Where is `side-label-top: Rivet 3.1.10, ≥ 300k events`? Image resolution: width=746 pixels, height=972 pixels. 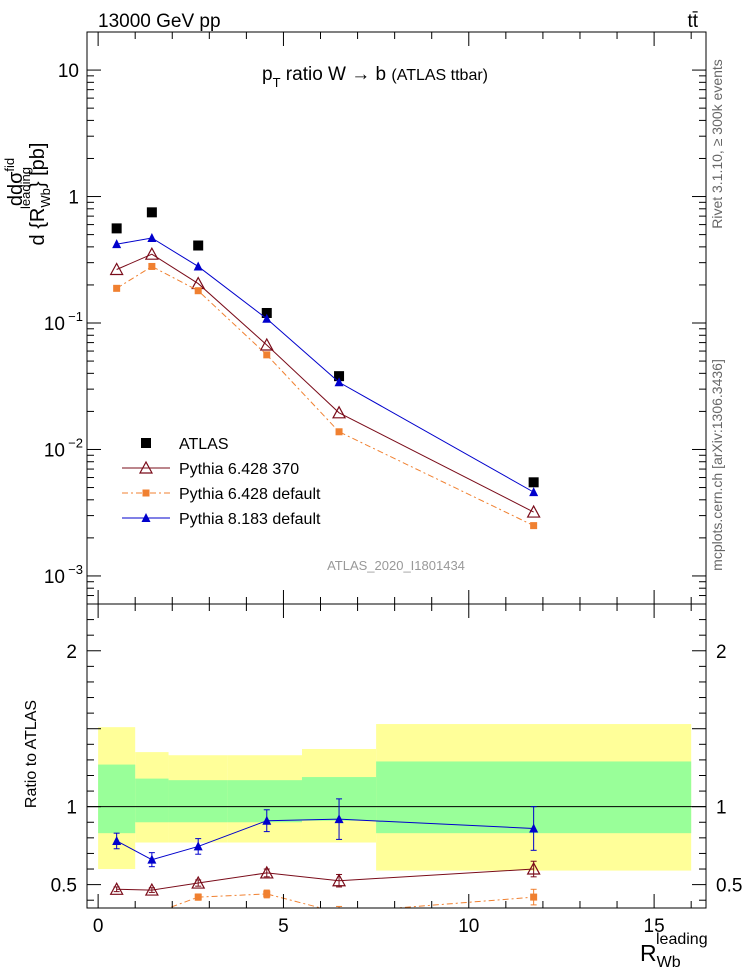
side-label-top: Rivet 3.1.10, ≥ 300k events is located at coordinates (717, 144).